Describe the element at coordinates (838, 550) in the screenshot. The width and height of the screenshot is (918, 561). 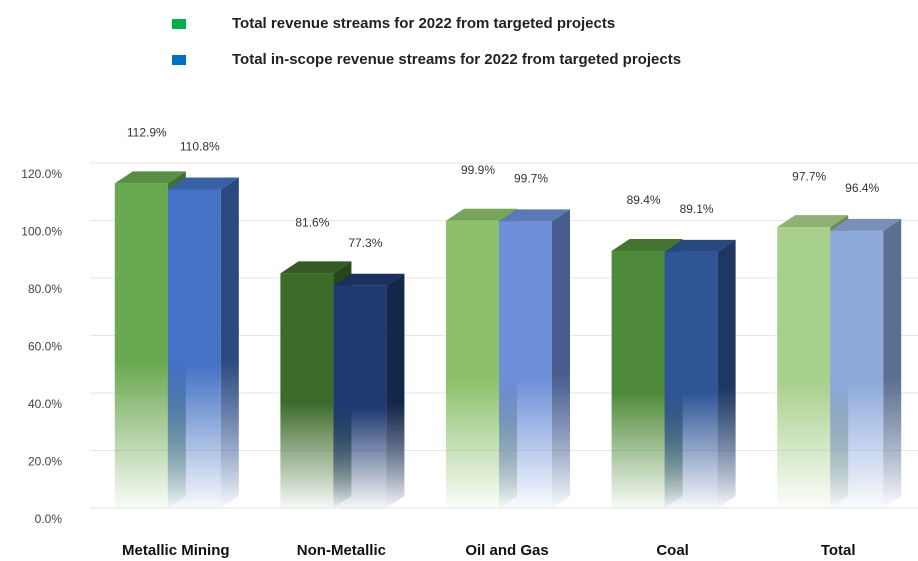
I see `x-tick-label: Total` at that location.